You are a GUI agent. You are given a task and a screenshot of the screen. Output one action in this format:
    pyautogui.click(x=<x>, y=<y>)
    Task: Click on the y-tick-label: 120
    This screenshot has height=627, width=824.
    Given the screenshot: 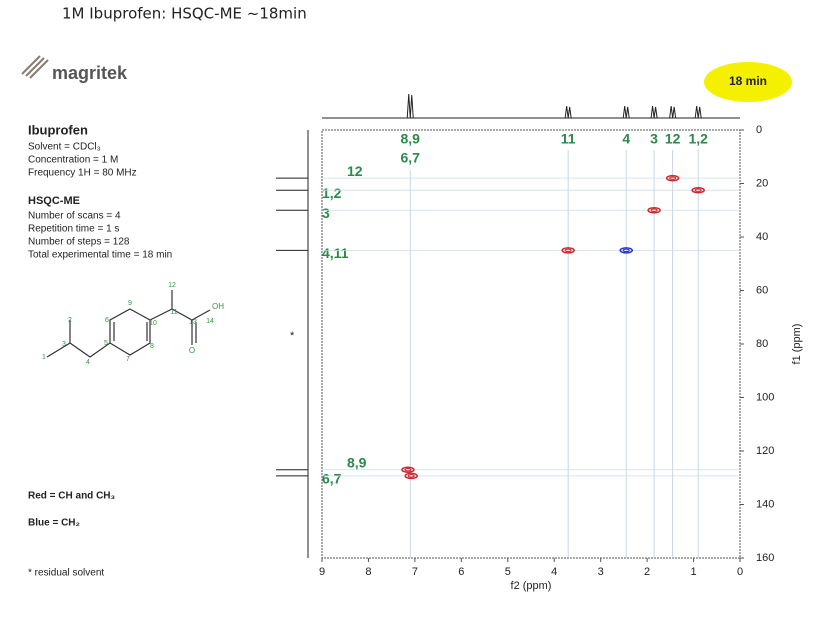 What is the action you would take?
    pyautogui.click(x=765, y=451)
    